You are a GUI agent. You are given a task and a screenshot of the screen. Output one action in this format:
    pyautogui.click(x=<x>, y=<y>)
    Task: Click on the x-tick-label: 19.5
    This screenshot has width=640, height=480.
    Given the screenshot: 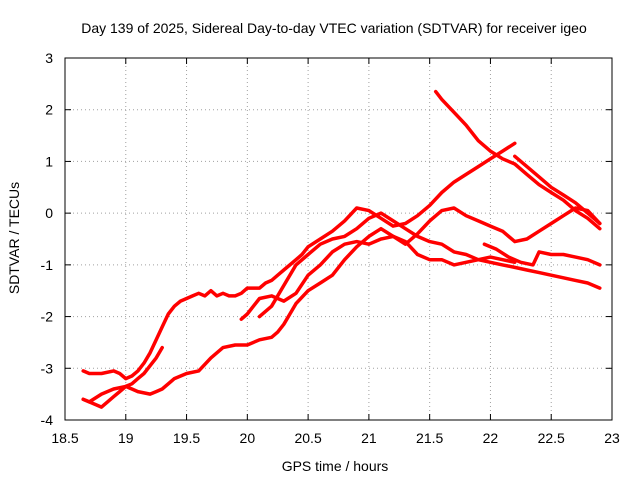 What is the action you would take?
    pyautogui.click(x=186, y=438)
    